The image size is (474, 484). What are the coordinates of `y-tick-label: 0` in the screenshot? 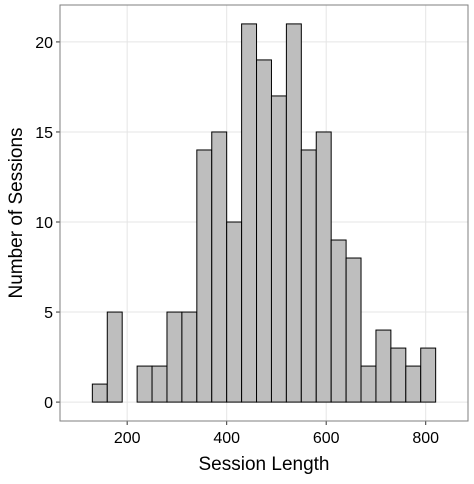 It's located at (48, 403).